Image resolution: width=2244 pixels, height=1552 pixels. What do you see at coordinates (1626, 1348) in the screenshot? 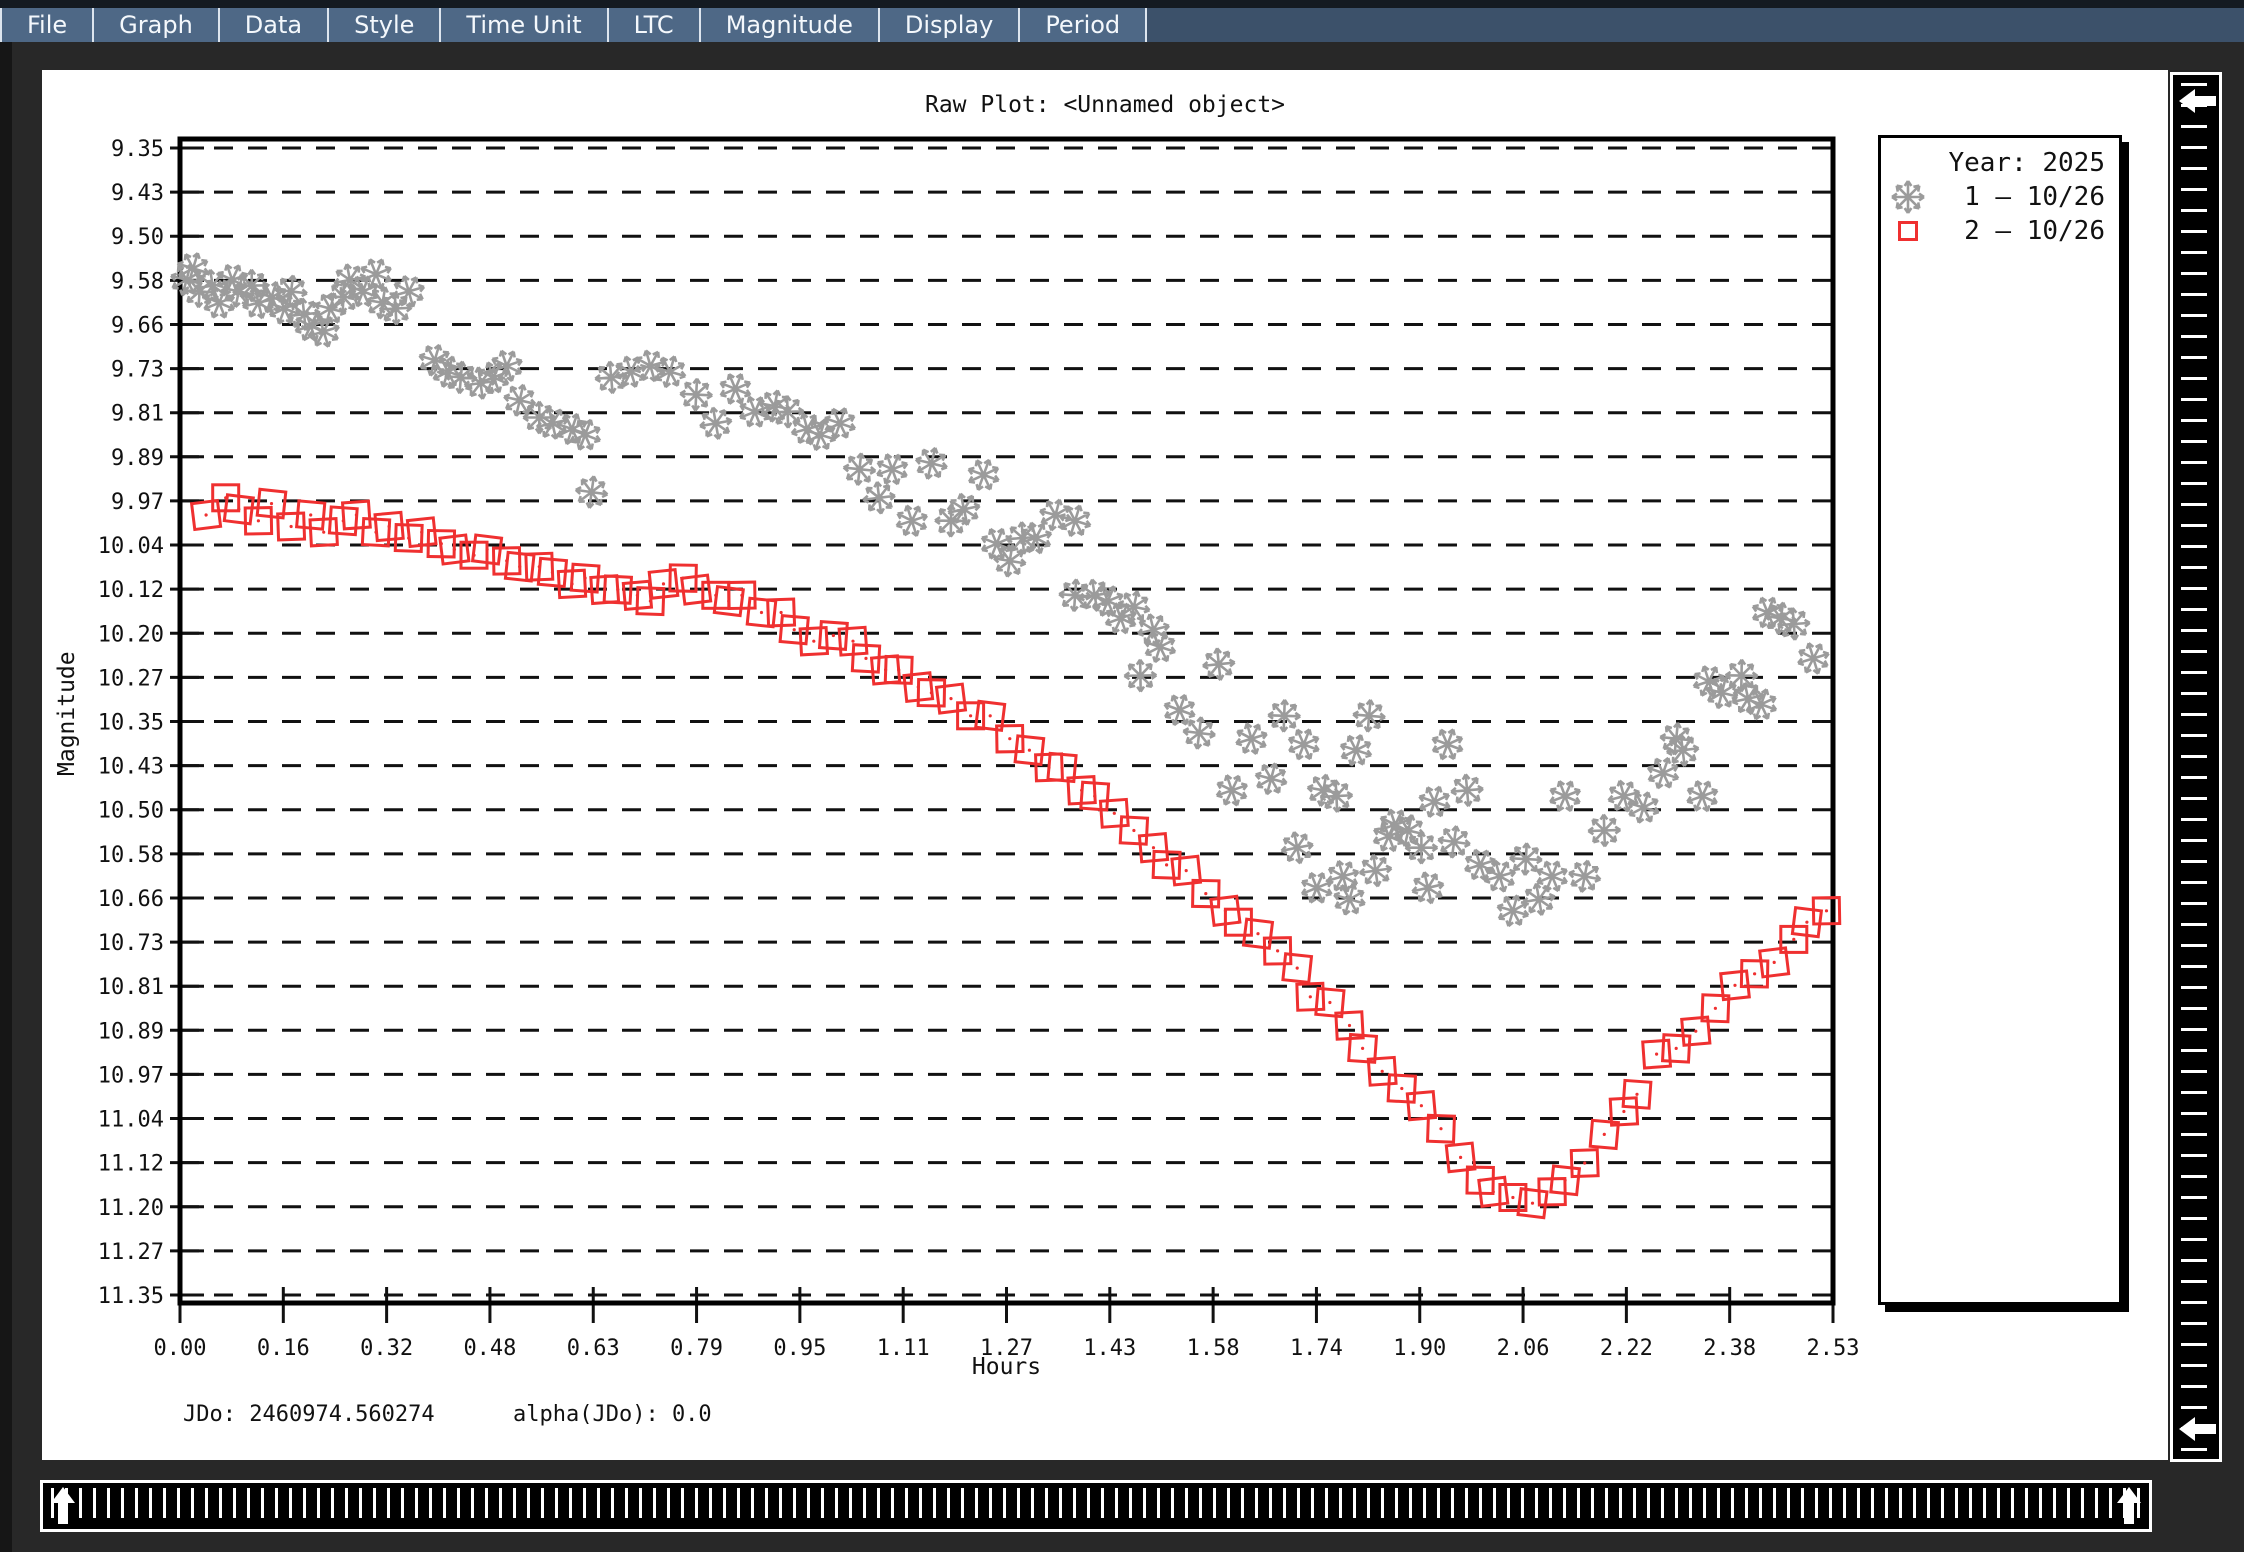
I see `svg-text: 2.22` at bounding box center [1626, 1348].